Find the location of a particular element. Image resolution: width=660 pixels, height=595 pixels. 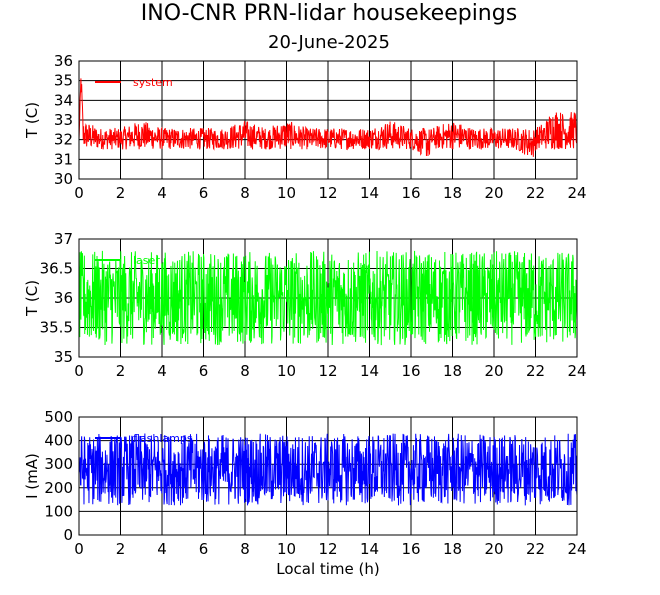

legend-label: system is located at coordinates (153, 82).